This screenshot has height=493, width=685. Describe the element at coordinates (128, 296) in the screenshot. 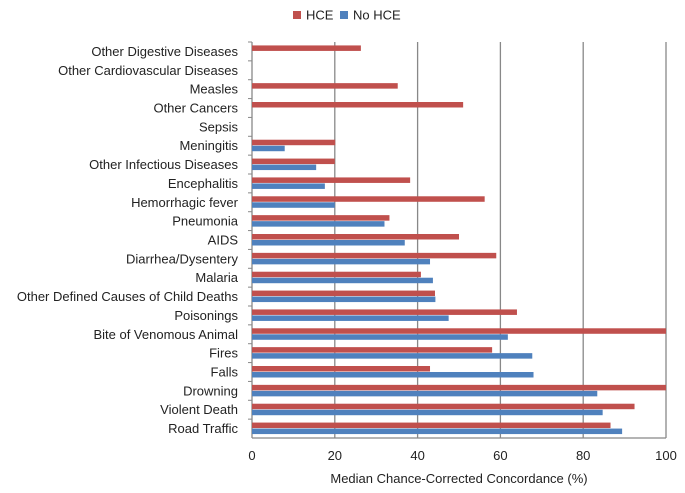

I see `category-label: Other Defined Causes of Child Deaths` at that location.